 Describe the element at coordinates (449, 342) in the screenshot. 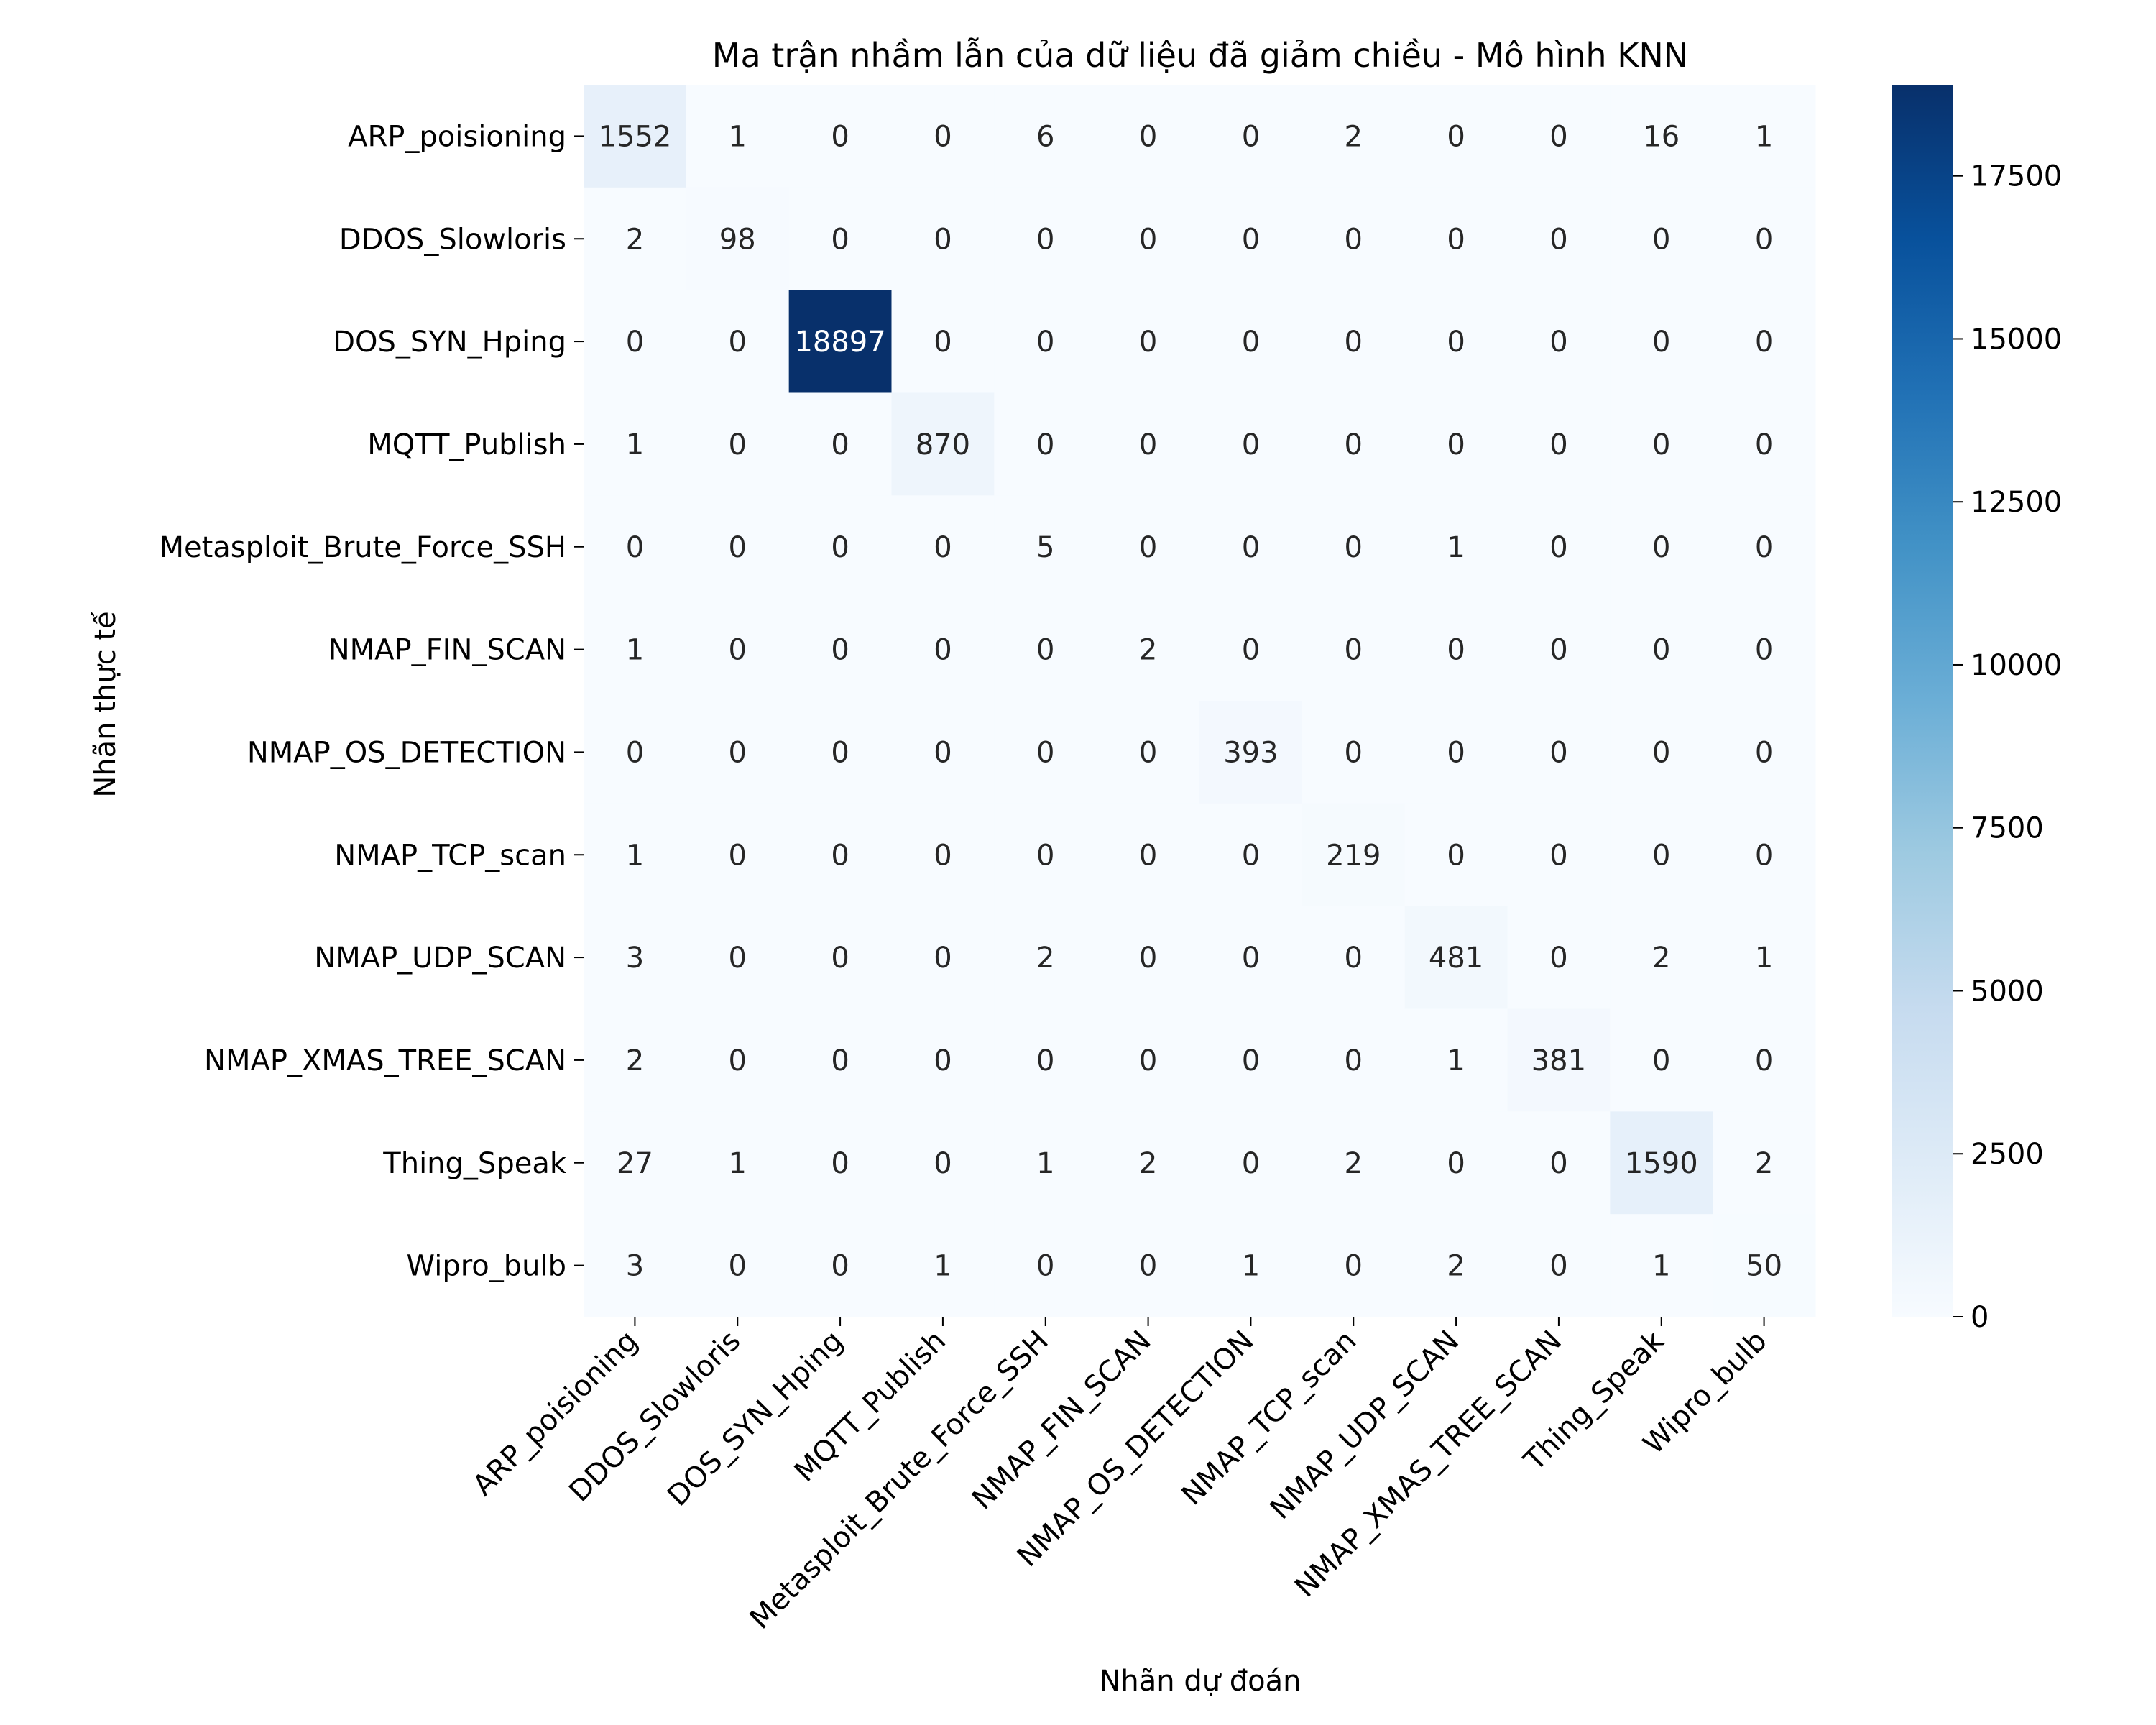

I see `y-tick-label: DOS_SYN_Hping` at that location.